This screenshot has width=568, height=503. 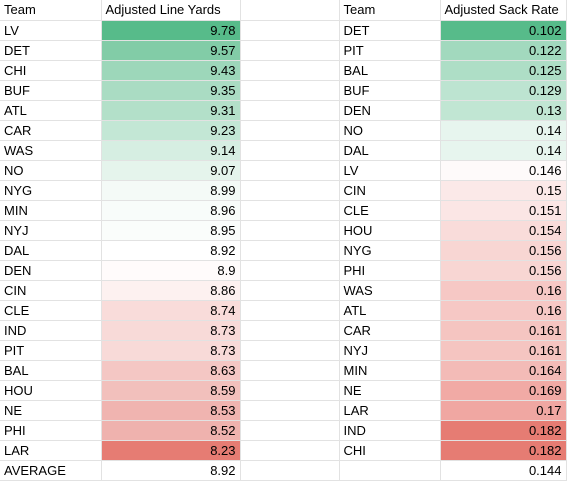 What do you see at coordinates (51, 110) in the screenshot?
I see `line-yards-team-cell: ATL` at bounding box center [51, 110].